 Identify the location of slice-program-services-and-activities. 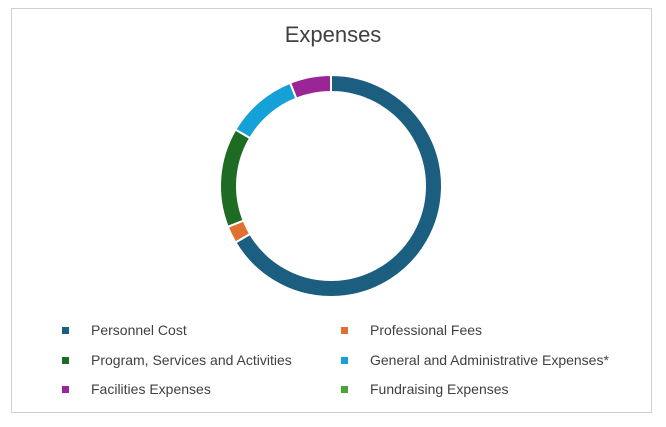
(235, 178).